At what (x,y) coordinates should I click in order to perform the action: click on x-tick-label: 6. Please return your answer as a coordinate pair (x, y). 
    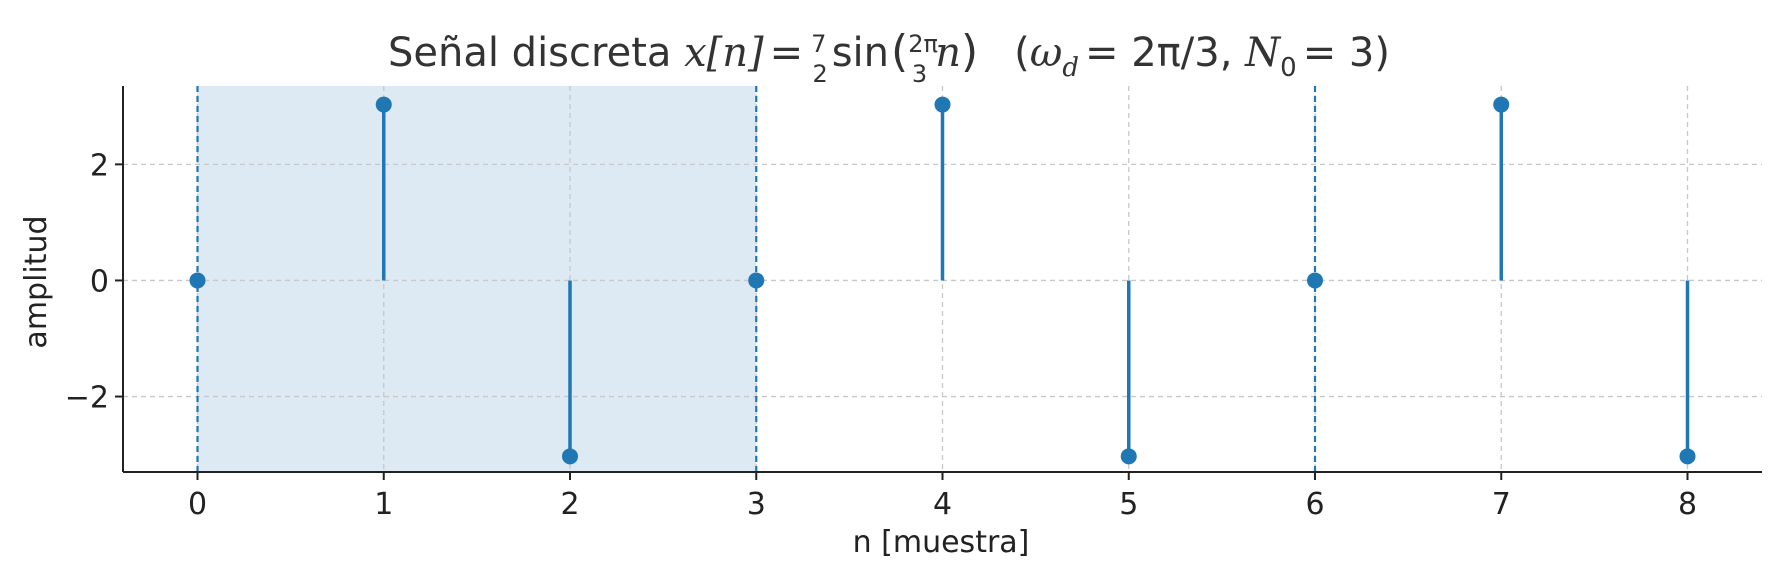
    Looking at the image, I should click on (1314, 504).